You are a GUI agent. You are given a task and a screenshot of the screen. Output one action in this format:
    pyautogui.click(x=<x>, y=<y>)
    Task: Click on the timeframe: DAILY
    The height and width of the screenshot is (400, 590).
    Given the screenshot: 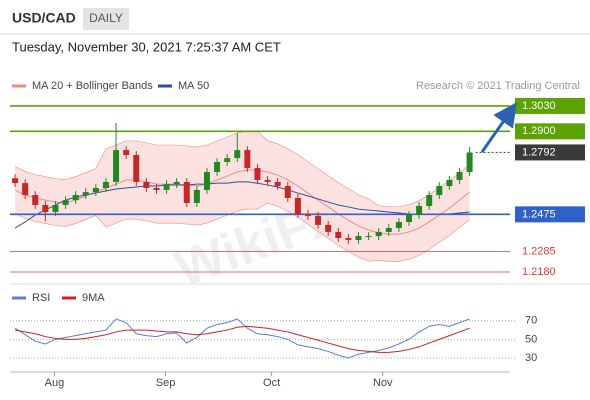 What is the action you would take?
    pyautogui.click(x=106, y=18)
    